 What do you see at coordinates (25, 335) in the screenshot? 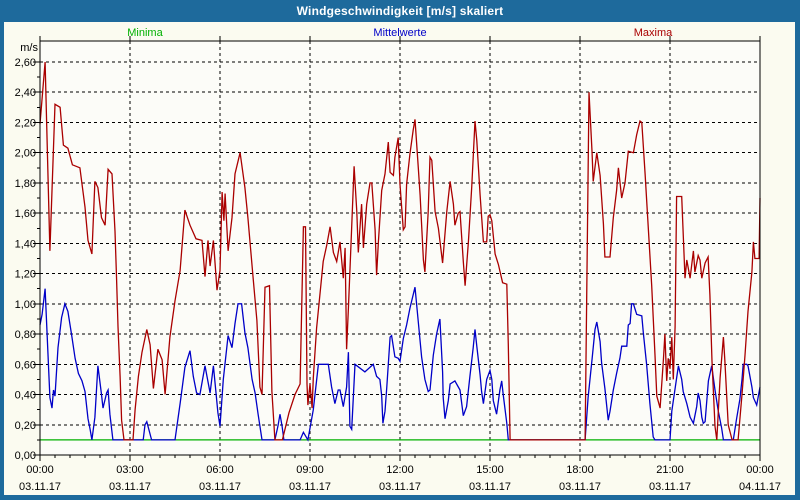
I see `y-tick-label: 0,80` at bounding box center [25, 335].